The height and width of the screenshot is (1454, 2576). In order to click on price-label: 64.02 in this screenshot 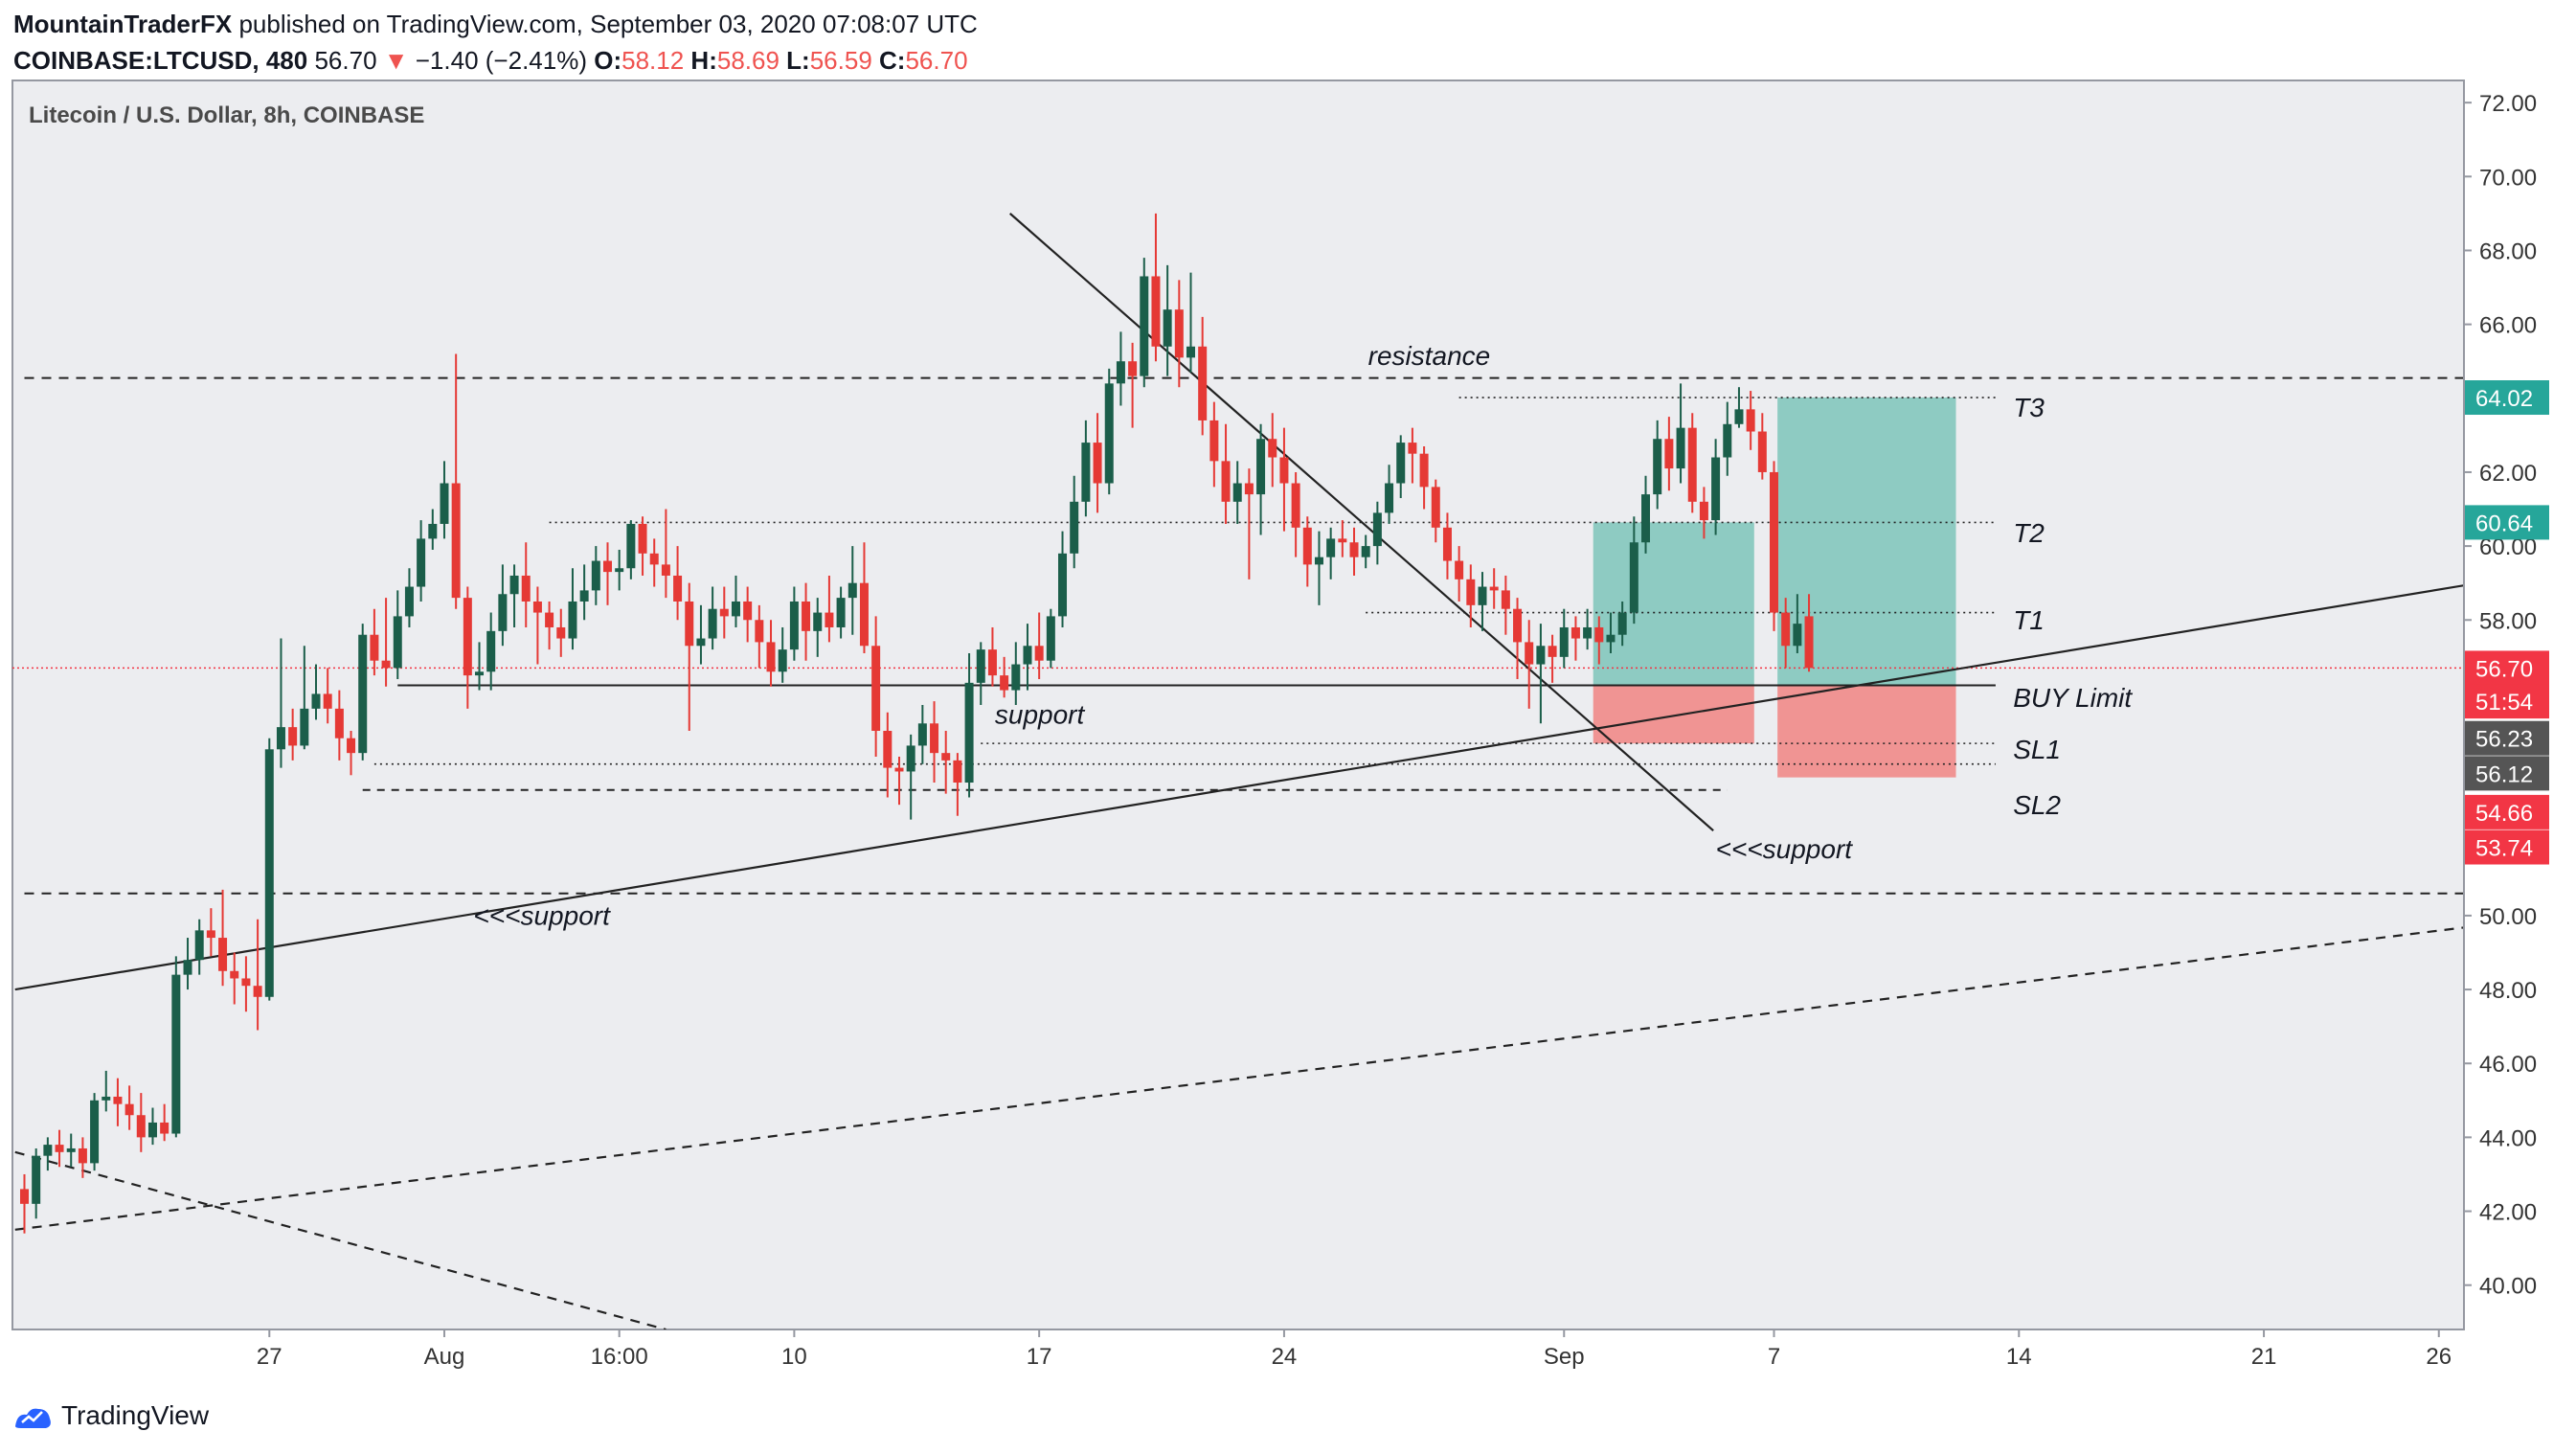, I will do `click(2507, 398)`.